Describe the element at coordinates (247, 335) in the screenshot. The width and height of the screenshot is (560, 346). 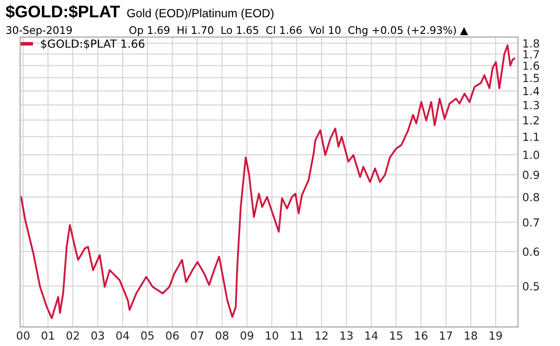
I see `x-tick-label: 09` at that location.